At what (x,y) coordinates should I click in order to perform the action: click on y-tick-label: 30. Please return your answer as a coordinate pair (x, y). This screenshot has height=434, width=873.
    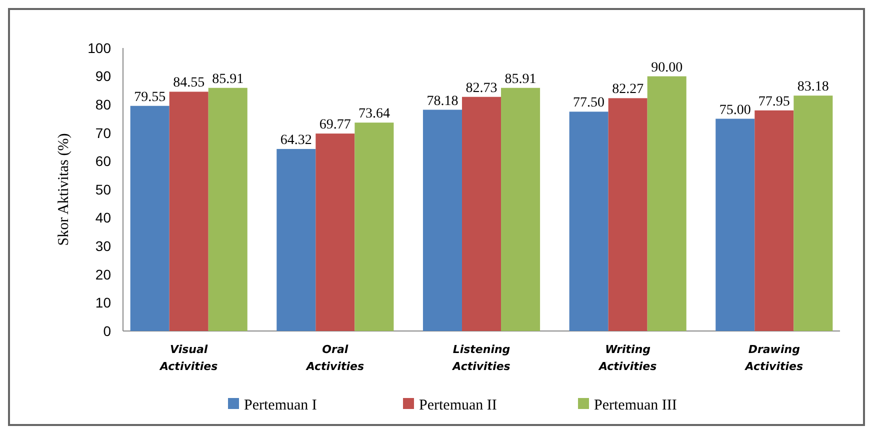
    Looking at the image, I should click on (103, 246).